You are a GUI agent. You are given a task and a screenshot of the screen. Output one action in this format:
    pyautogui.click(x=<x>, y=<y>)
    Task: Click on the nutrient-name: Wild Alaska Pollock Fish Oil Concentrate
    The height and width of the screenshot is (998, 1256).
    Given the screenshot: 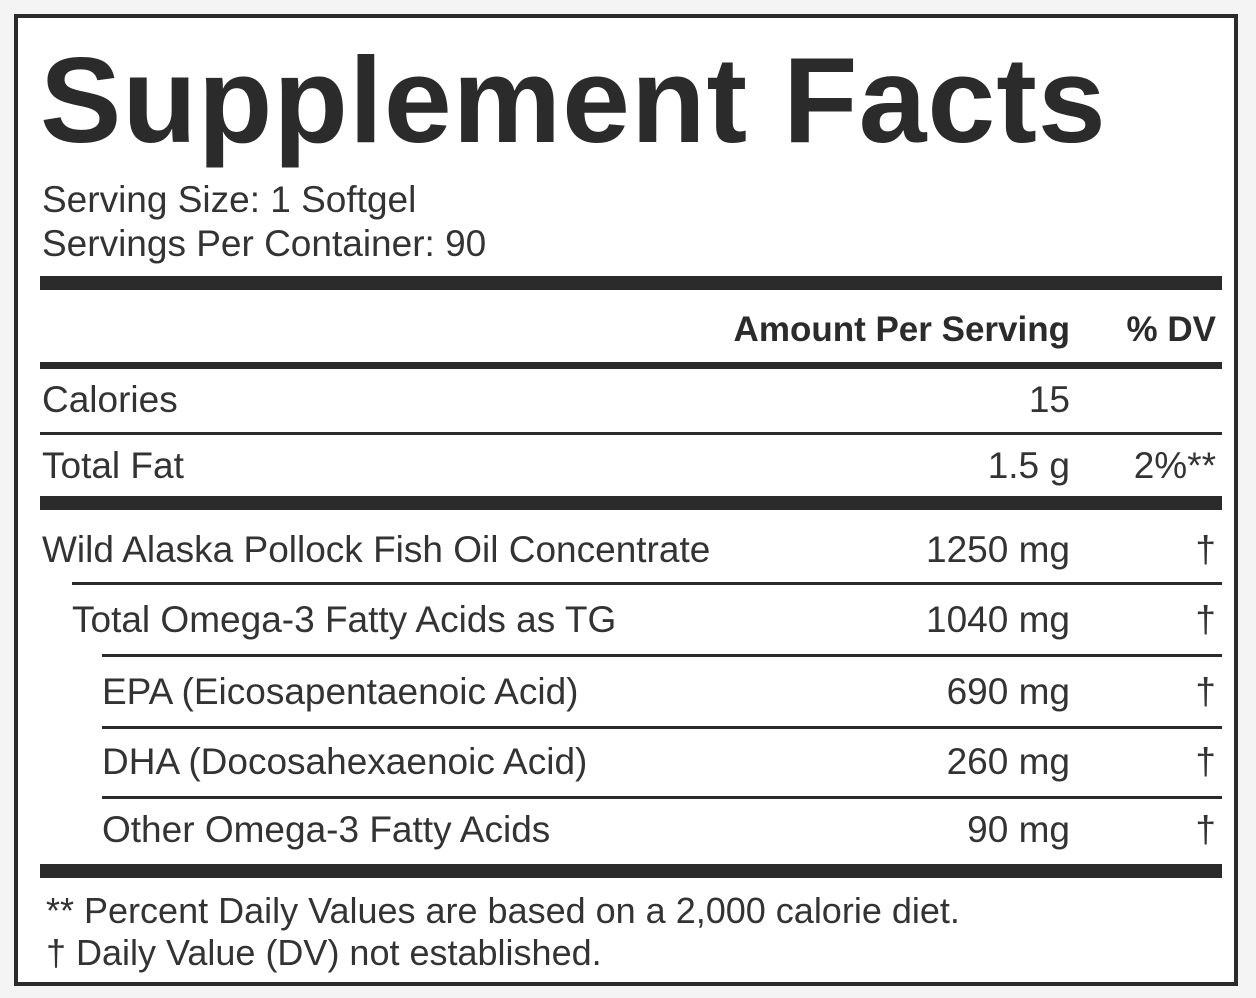 What is the action you would take?
    pyautogui.click(x=376, y=549)
    